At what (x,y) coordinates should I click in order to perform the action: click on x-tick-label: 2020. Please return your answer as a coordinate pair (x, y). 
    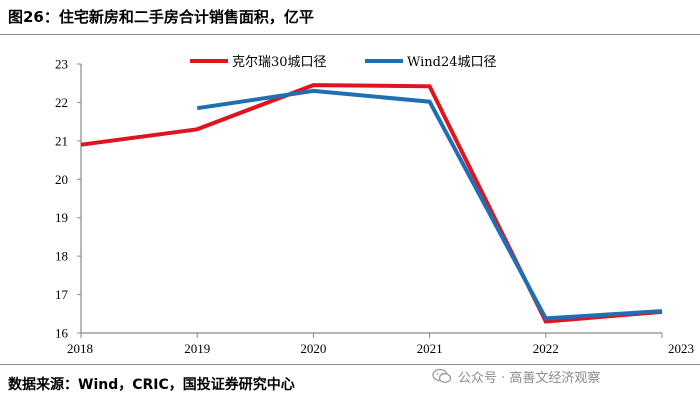
    Looking at the image, I should click on (313, 348).